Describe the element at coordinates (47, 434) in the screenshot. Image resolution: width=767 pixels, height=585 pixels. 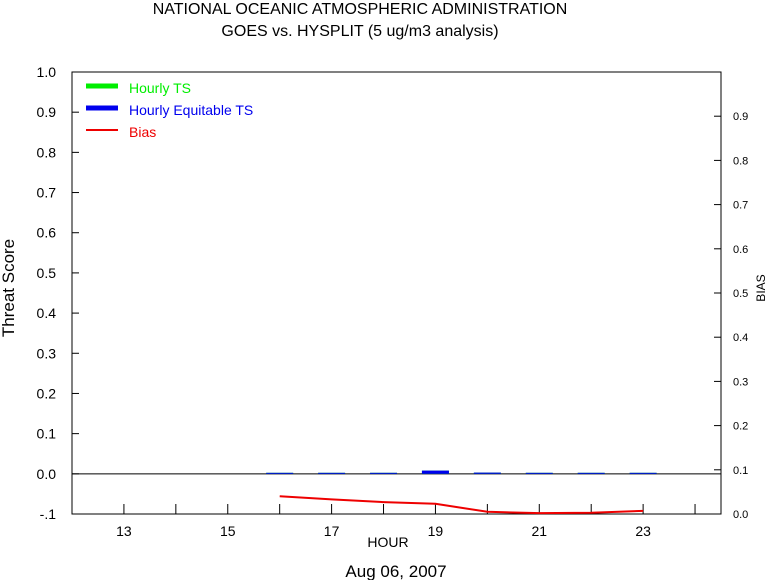
I see `y-tick-label: 0.1` at that location.